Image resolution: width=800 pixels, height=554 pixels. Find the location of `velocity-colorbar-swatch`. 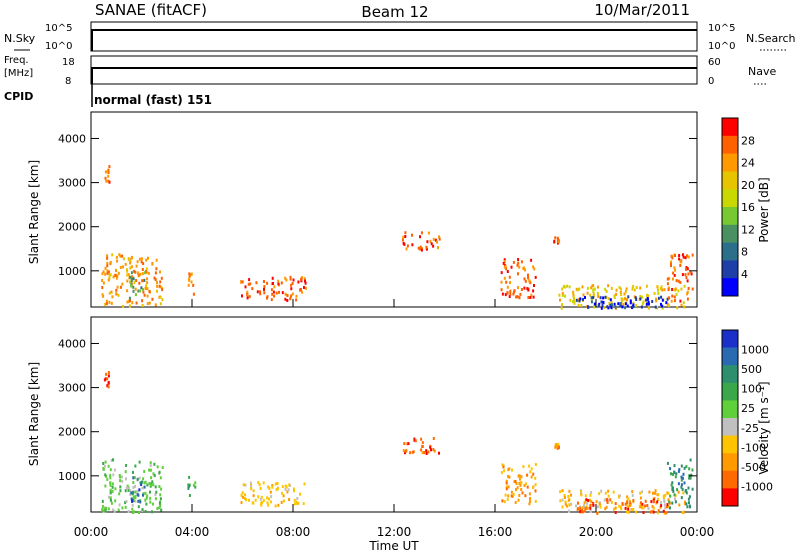

velocity-colorbar-swatch is located at coordinates (730, 427).